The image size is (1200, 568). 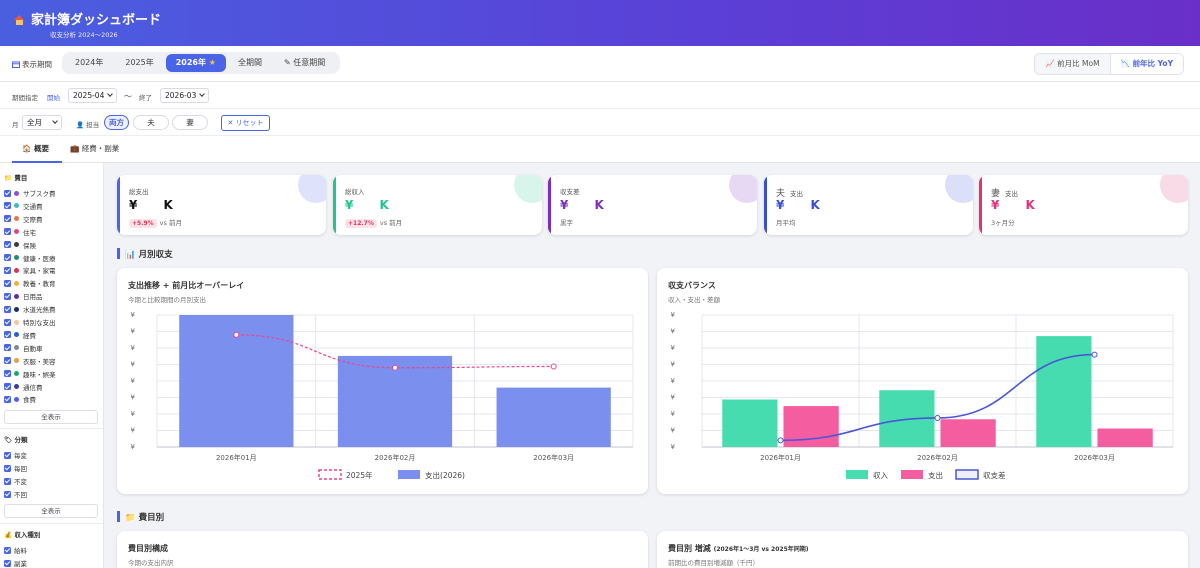 I want to click on kpi-card: 総支出 ¥ K +5.9% vs 前月, so click(x=221, y=205).